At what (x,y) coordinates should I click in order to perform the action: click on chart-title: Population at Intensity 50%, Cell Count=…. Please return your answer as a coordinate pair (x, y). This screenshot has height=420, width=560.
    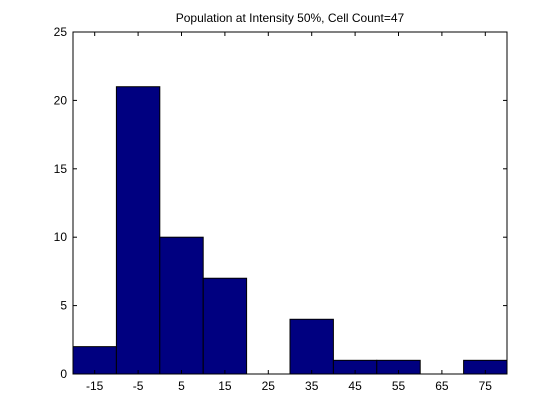
    Looking at the image, I should click on (290, 18).